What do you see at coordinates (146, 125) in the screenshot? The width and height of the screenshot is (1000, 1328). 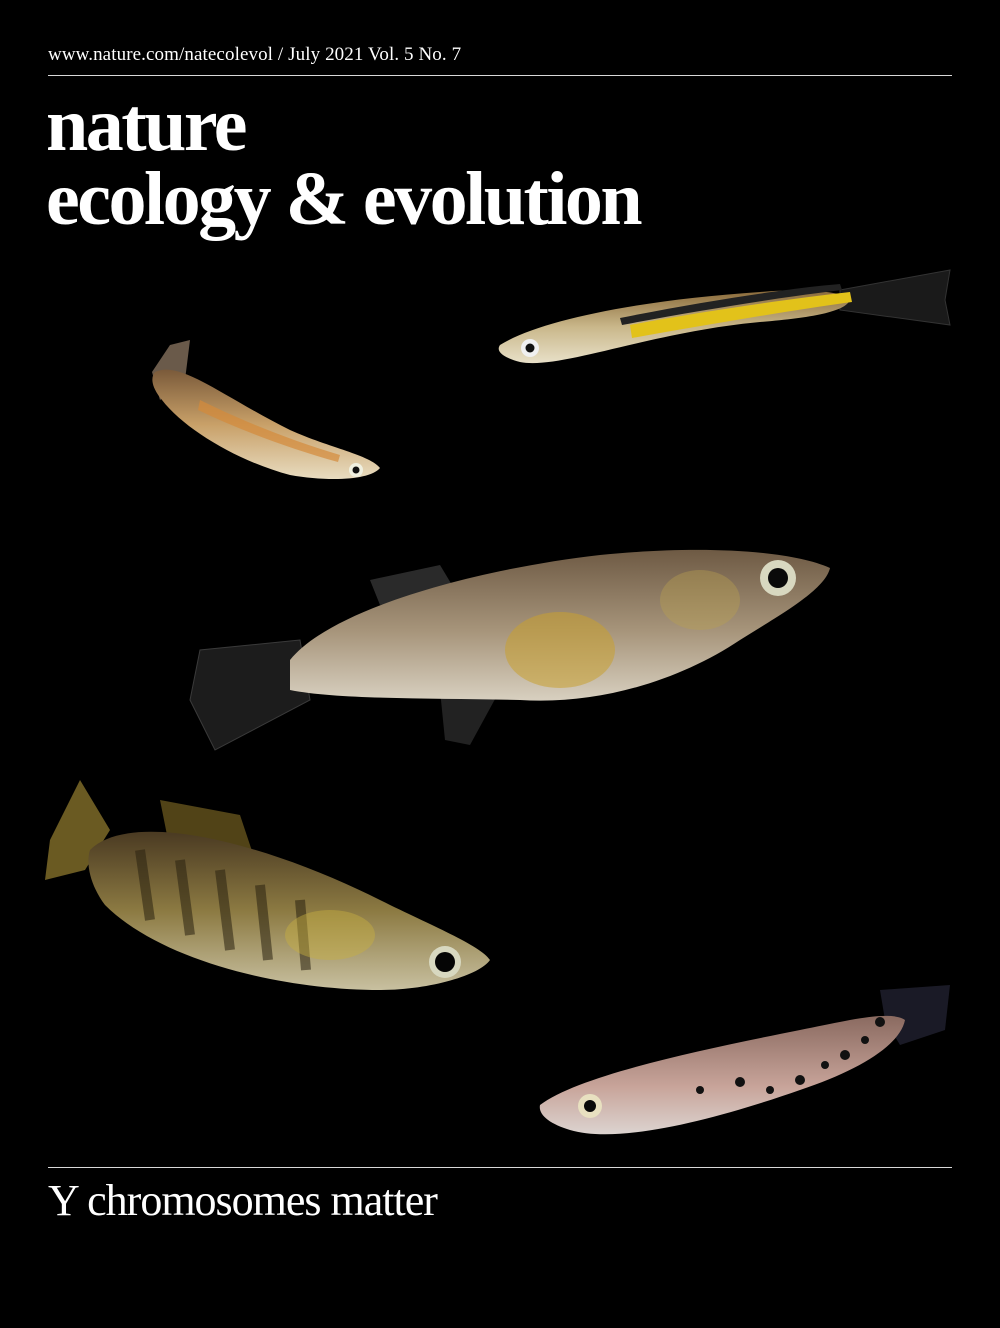 I see `journal-title-line-1: nature` at bounding box center [146, 125].